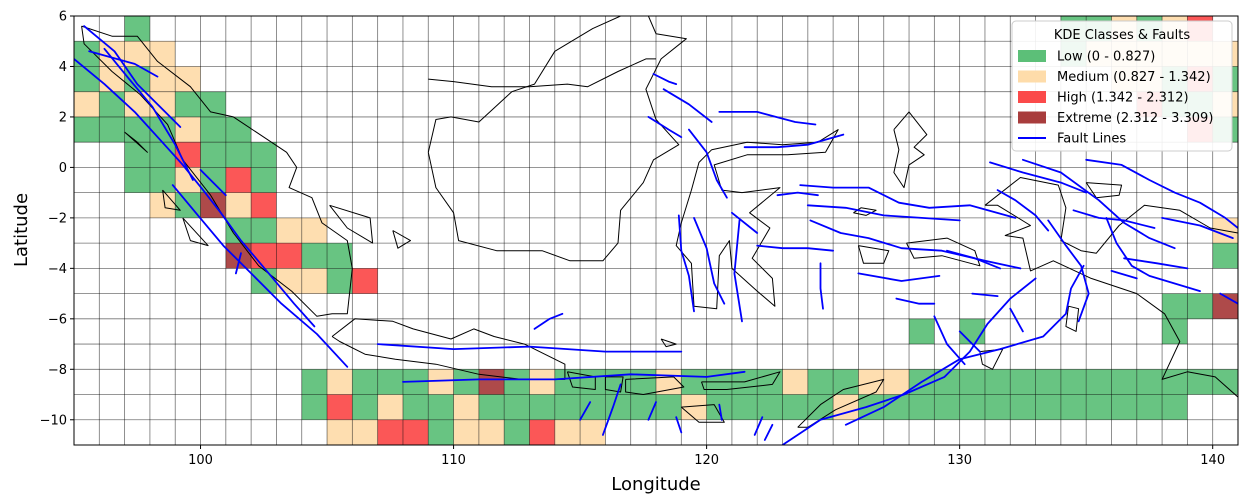 Image resolution: width=1246 pixels, height=503 pixels. Describe the element at coordinates (453, 460) in the screenshot. I see `x-tick-label: 110` at that location.